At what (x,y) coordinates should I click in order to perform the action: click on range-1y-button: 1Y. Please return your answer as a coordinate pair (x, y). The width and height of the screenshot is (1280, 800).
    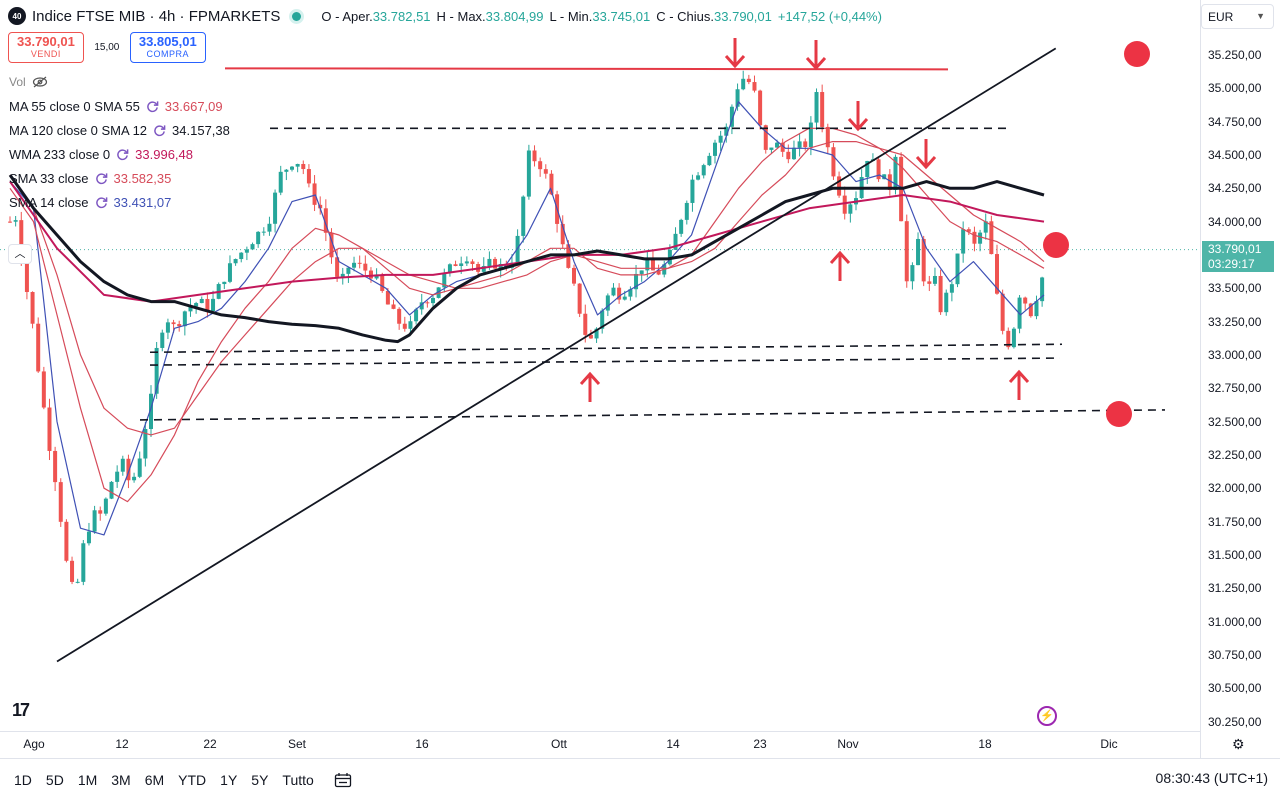
    Looking at the image, I should click on (229, 779).